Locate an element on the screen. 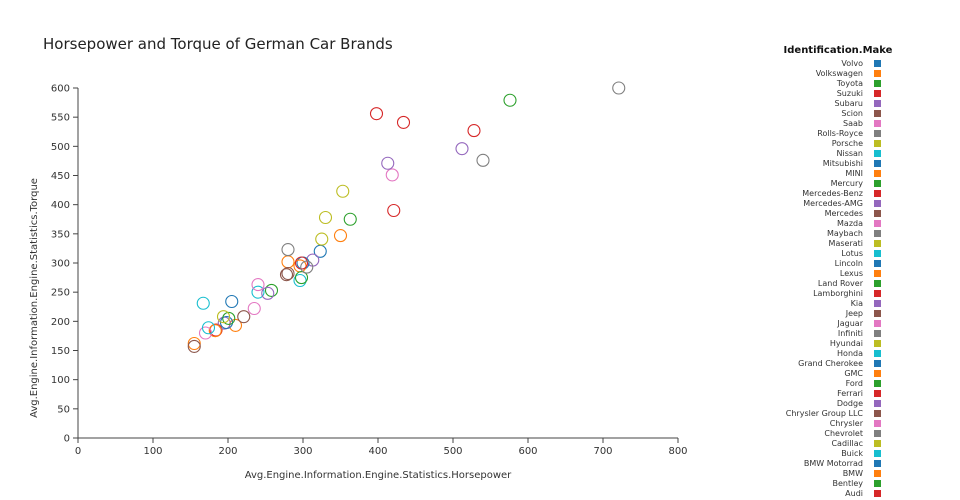  x-tick-label: 100 is located at coordinates (152, 451).